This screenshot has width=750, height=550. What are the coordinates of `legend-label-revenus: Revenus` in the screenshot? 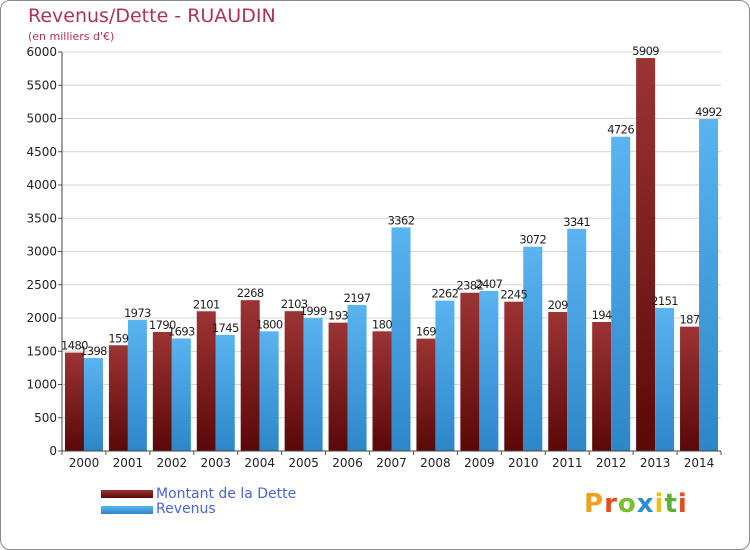 It's located at (186, 509).